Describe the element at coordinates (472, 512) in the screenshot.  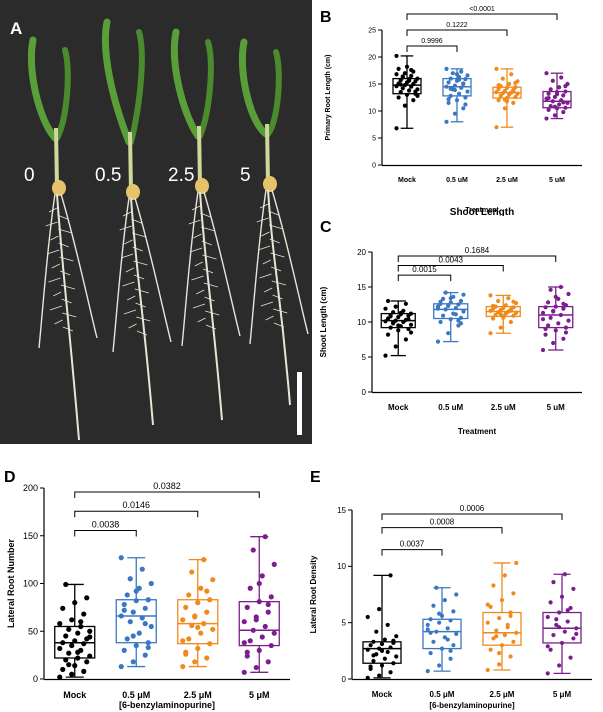
I see `significance-bracket-2: 0.0006` at that location.